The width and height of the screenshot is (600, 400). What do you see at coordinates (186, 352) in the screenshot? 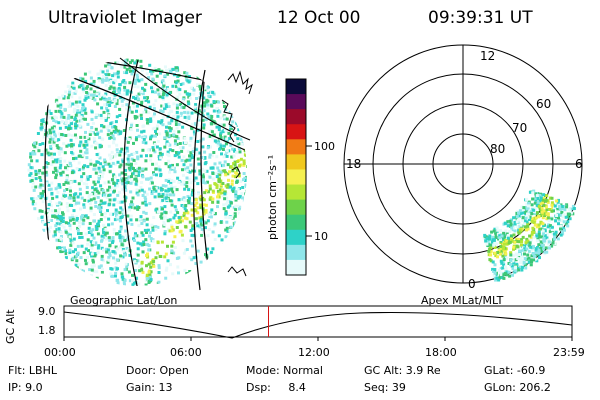
I see `timeline-tick-0600: 06:00` at bounding box center [186, 352].